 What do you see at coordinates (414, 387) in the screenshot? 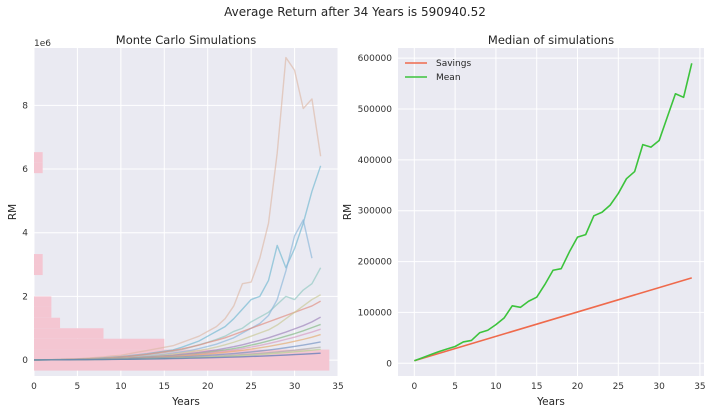
I see `median-xtick-0: 0` at bounding box center [414, 387].